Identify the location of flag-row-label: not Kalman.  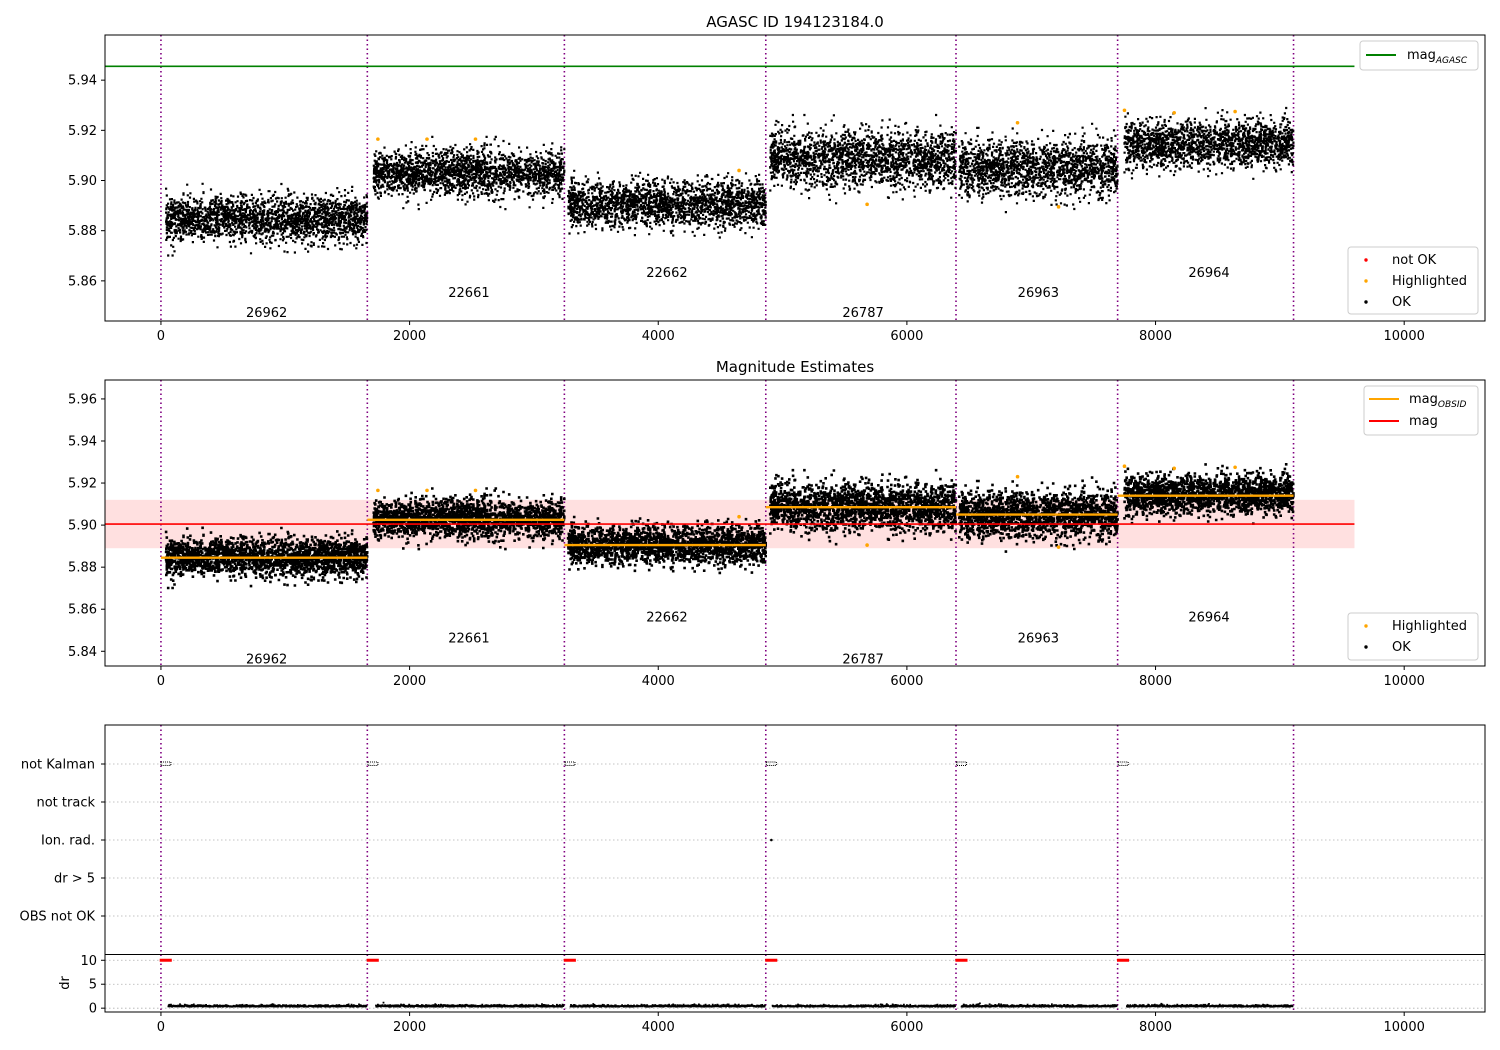
(58, 765).